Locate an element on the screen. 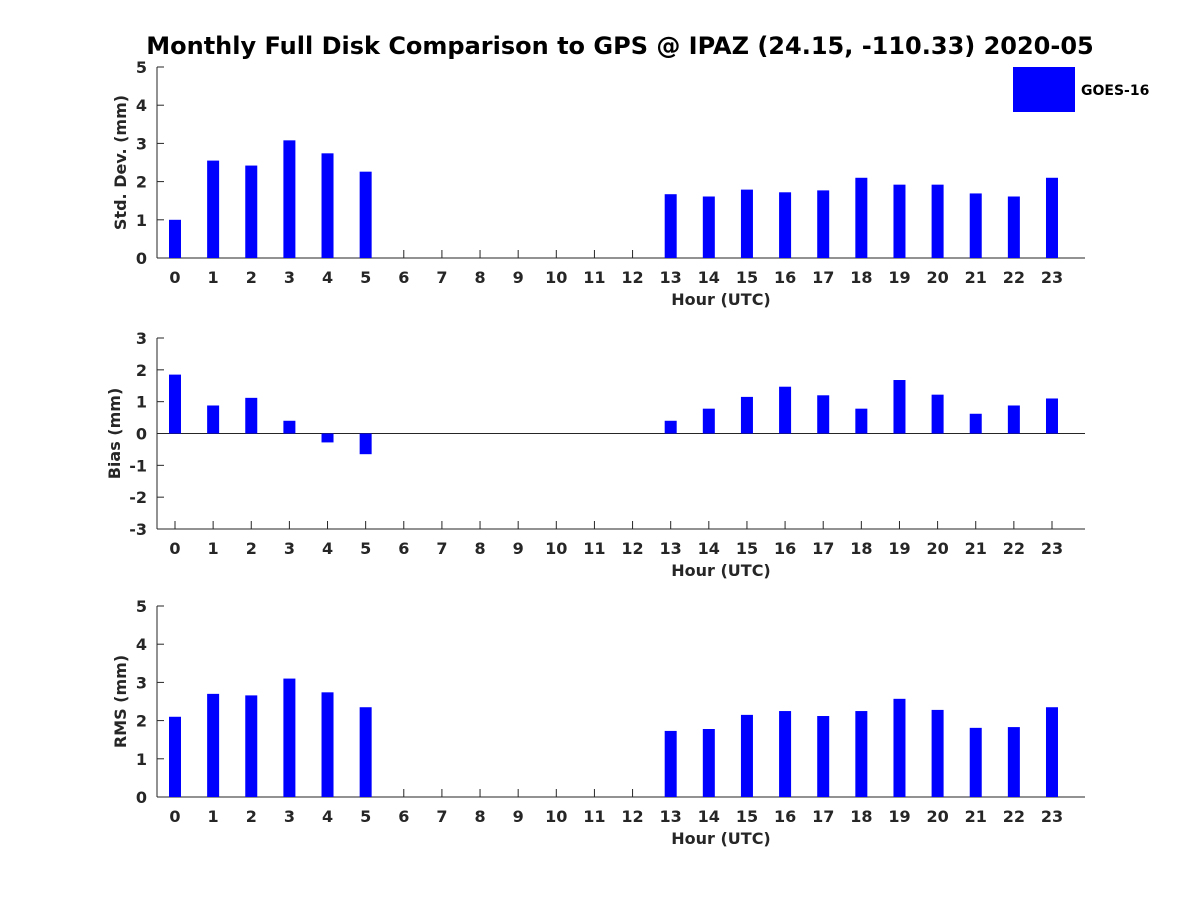  y-axis-label: Std. Dev. (mm) is located at coordinates (120, 162).